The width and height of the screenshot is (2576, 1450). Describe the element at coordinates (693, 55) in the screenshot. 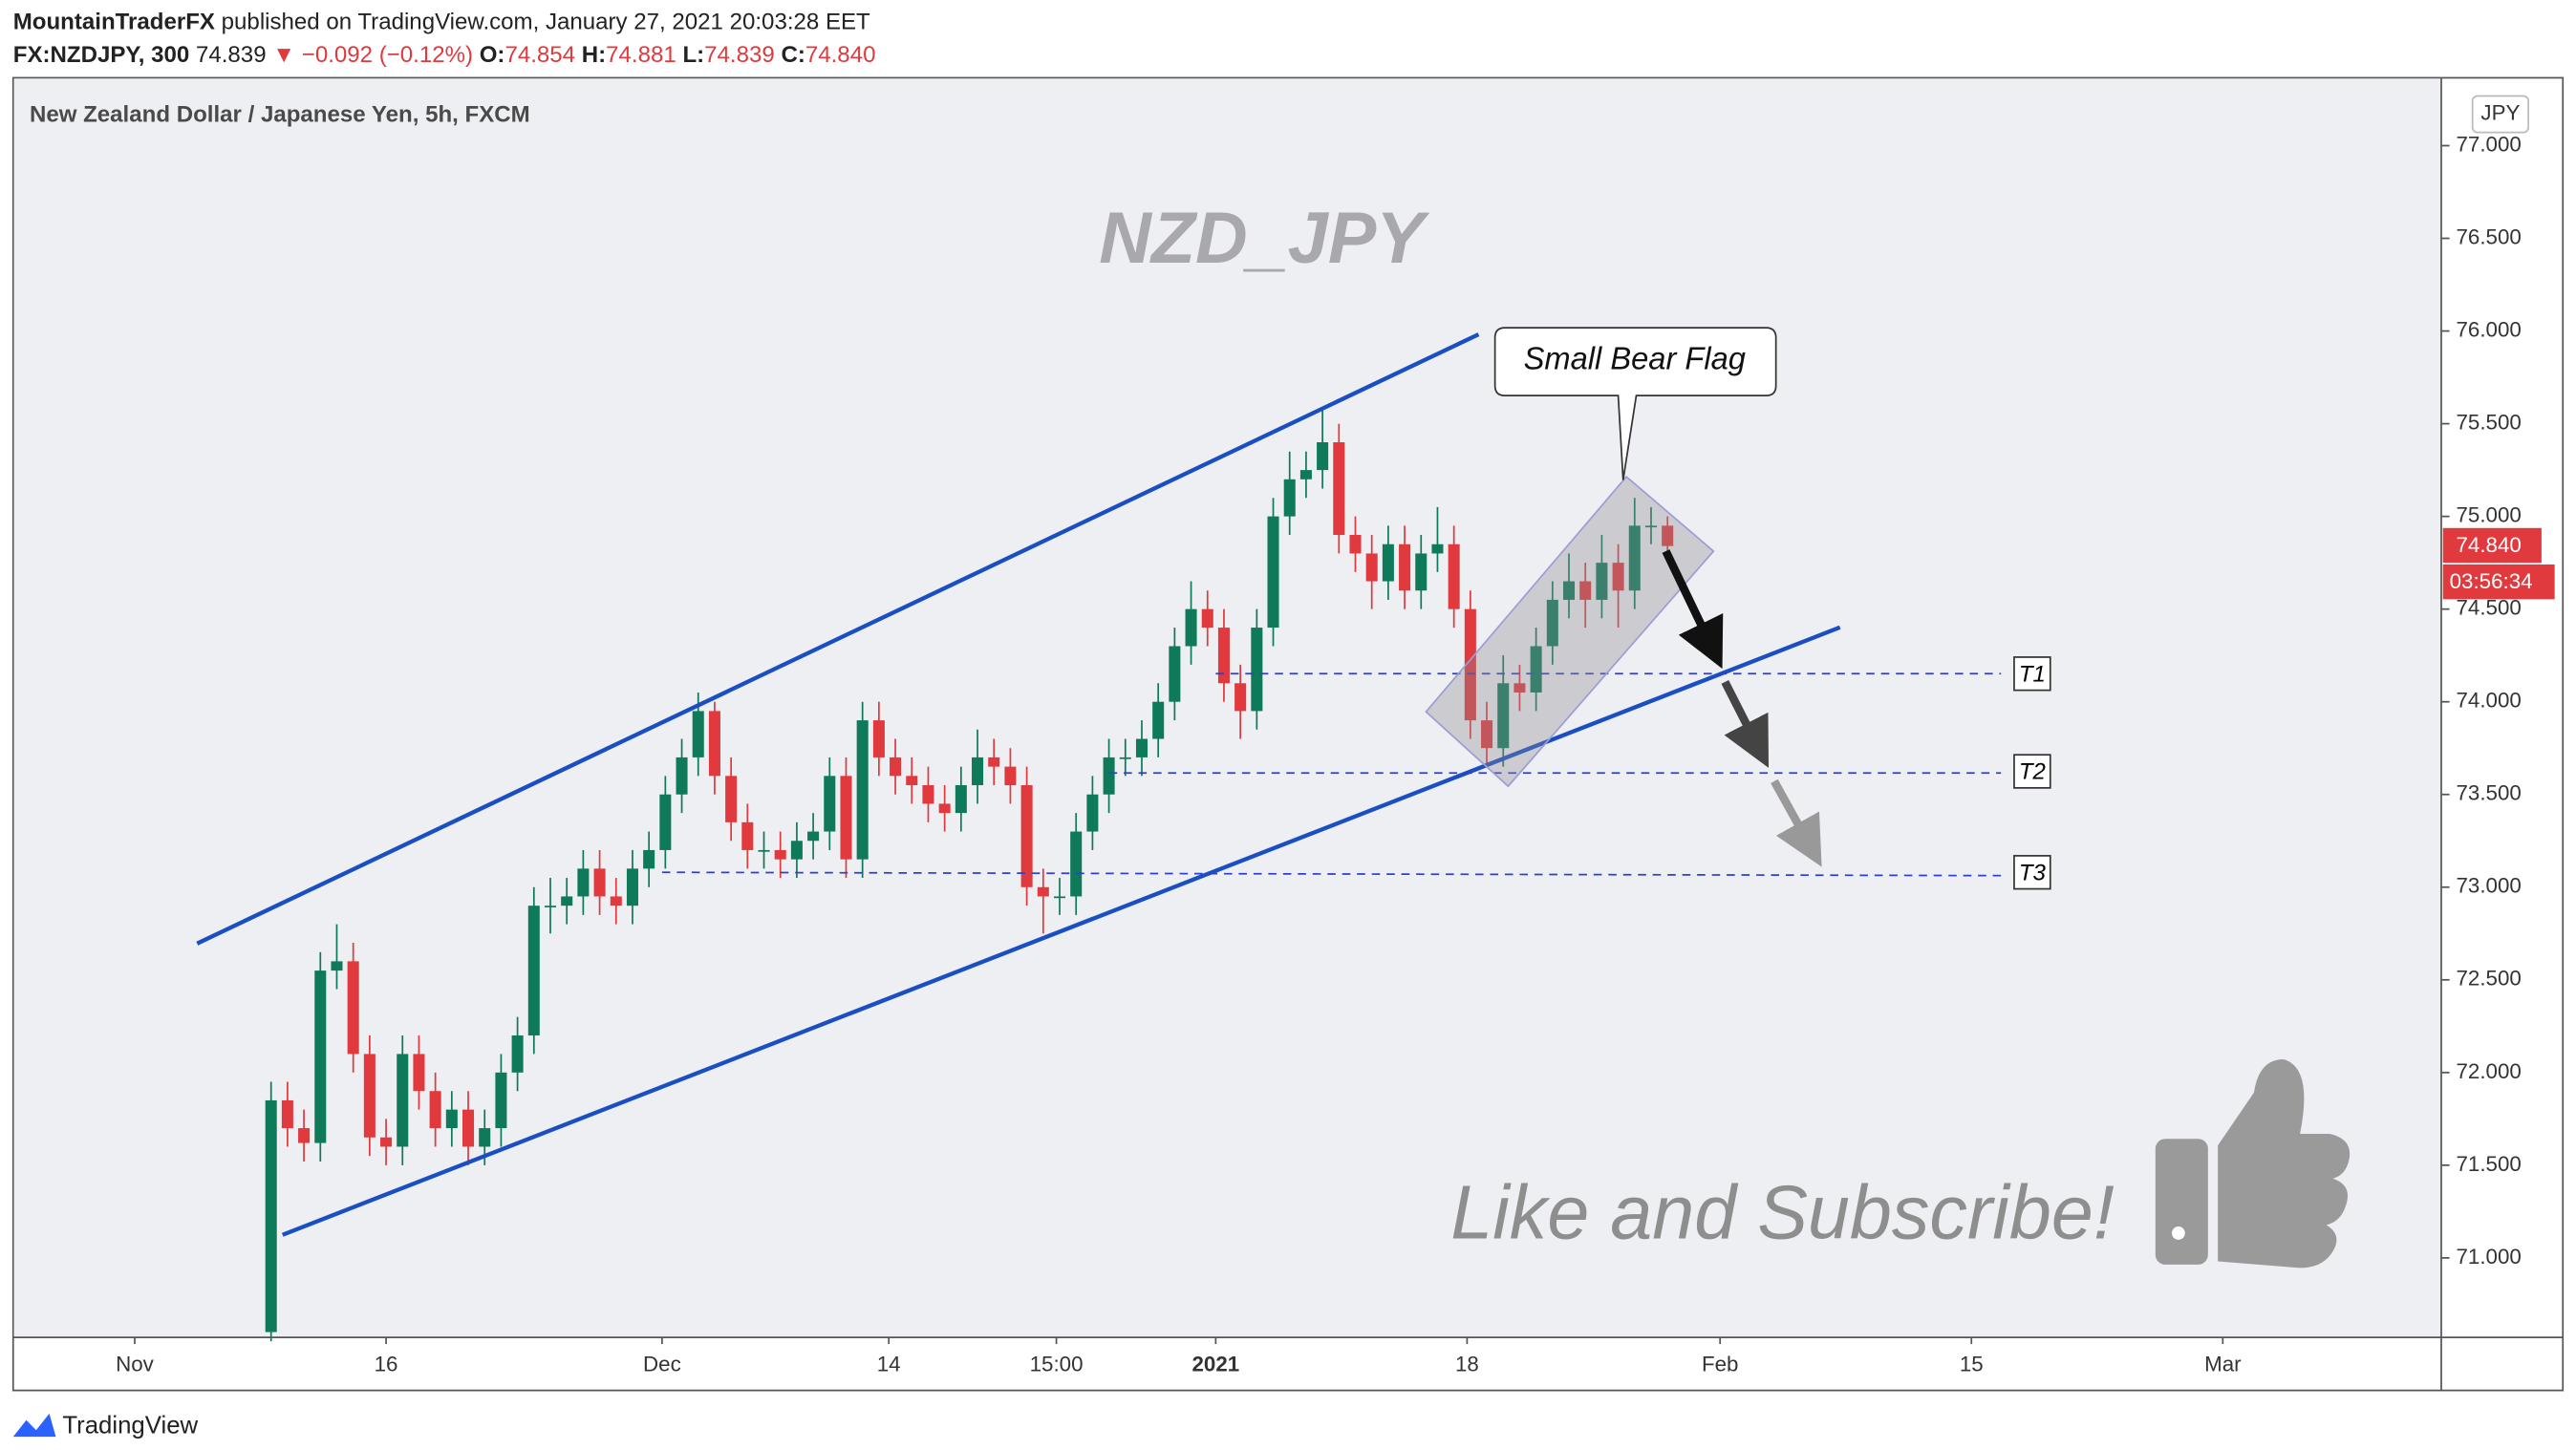

I see `ohlc-label: L:` at that location.